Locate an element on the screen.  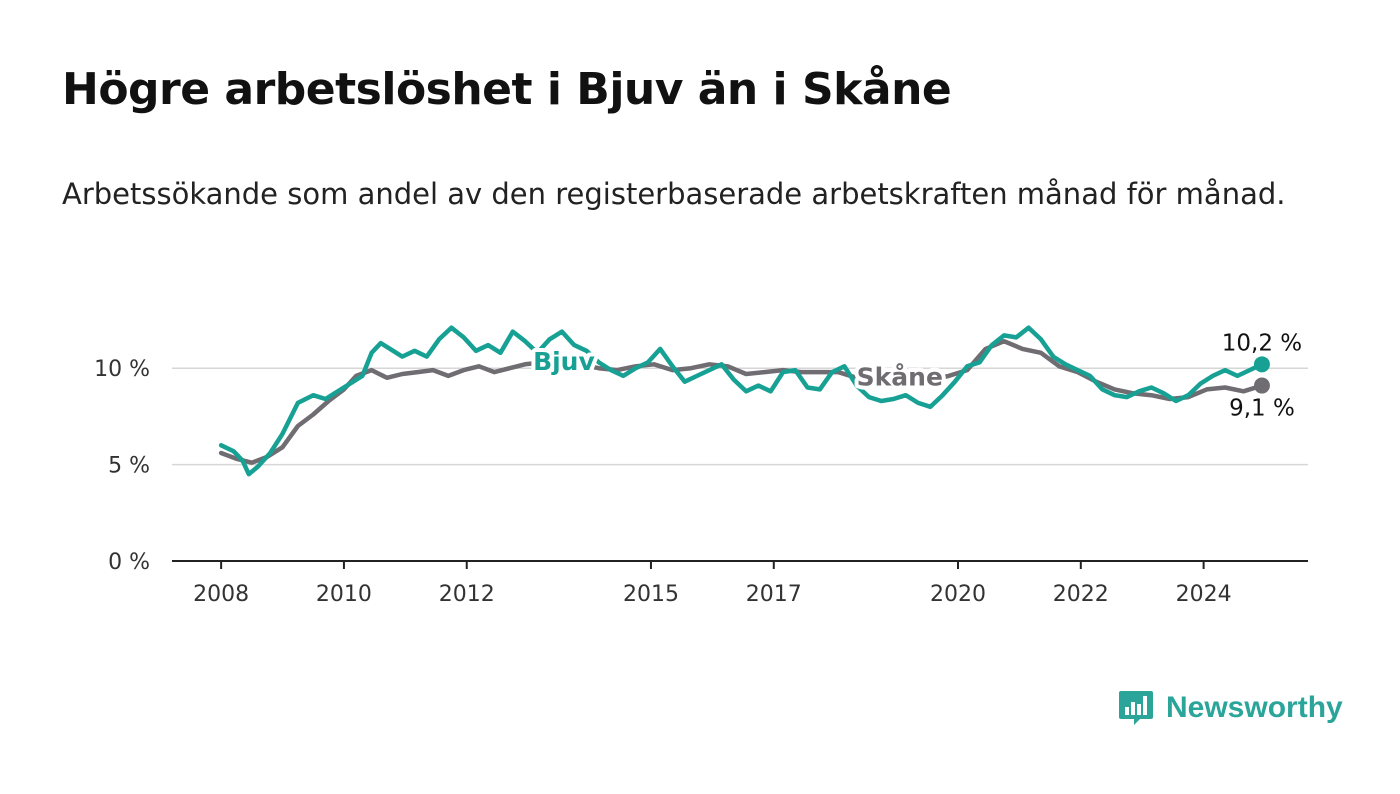
newsworthy-logo: Newsworthy is located at coordinates (1230, 708).